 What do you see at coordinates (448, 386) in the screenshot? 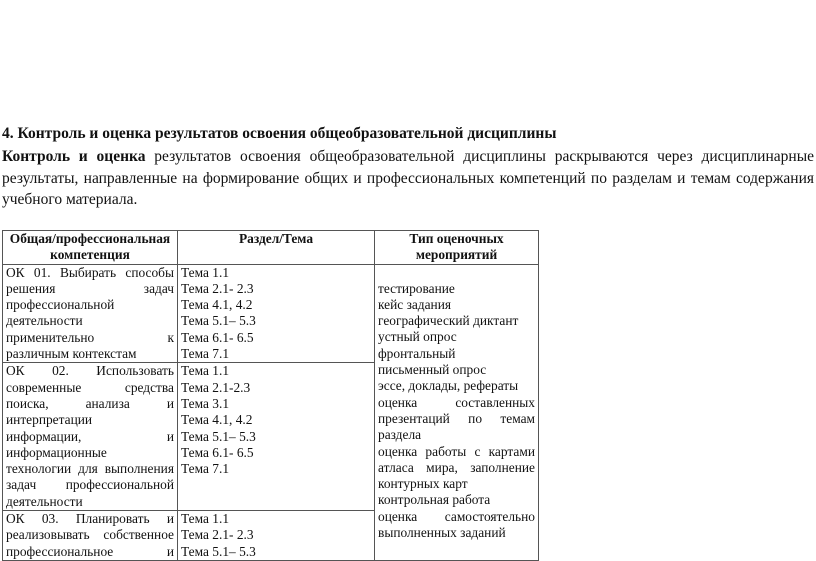
I see `assessment-line: эссе, доклады, рефераты` at bounding box center [448, 386].